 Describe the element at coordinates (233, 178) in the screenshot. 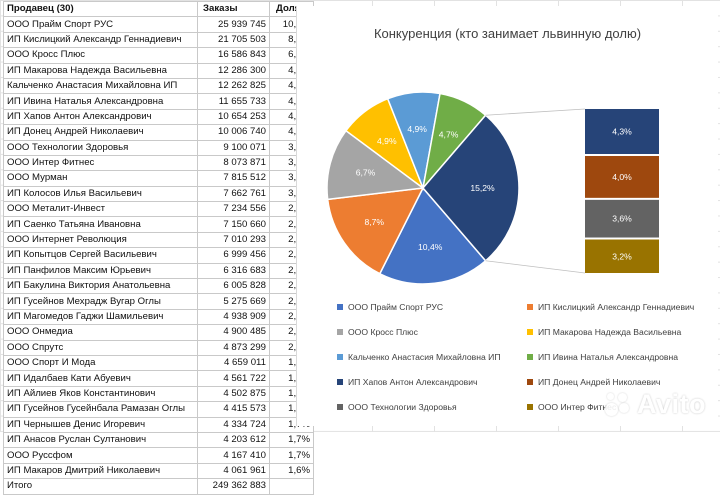

I see `cell-orders: 7 815 512` at that location.